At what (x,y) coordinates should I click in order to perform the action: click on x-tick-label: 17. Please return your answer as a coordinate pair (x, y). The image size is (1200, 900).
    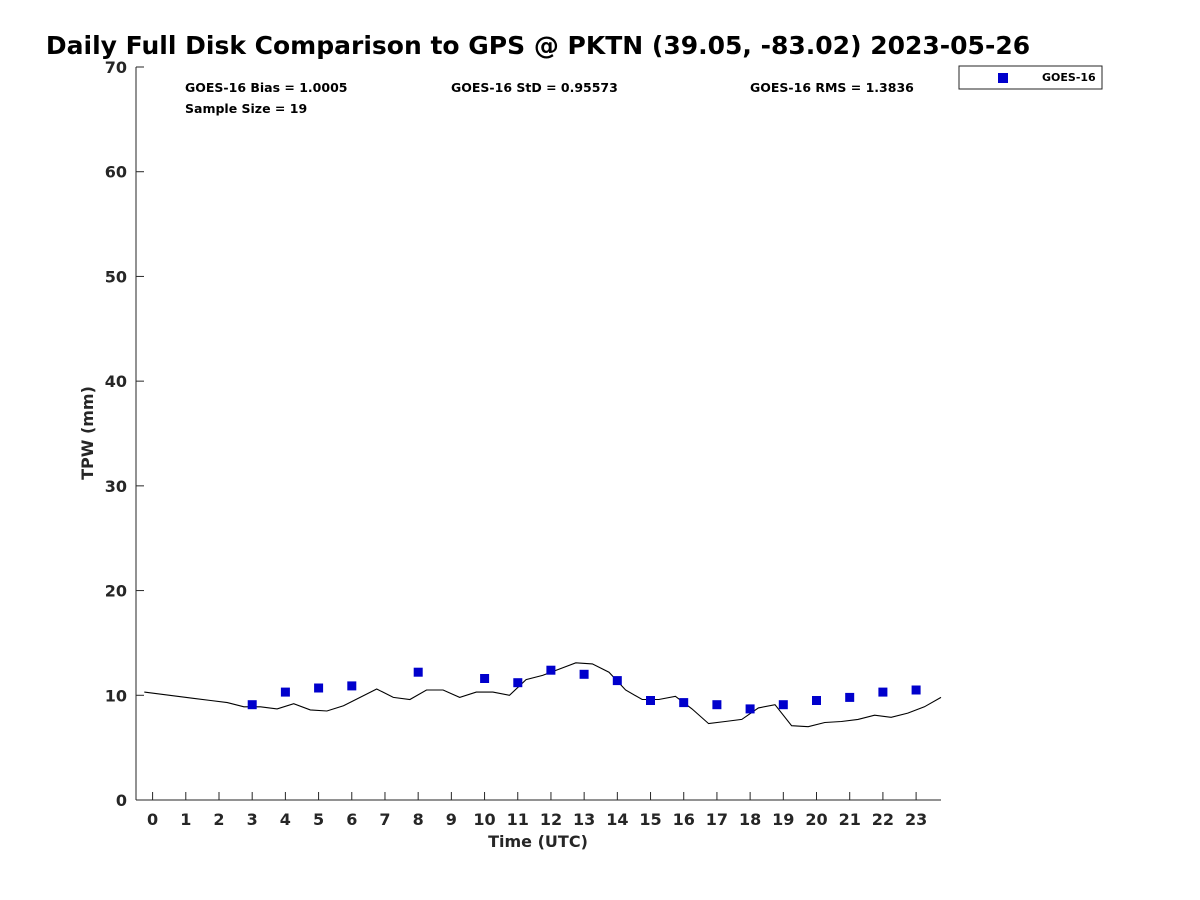
    Looking at the image, I should click on (717, 819).